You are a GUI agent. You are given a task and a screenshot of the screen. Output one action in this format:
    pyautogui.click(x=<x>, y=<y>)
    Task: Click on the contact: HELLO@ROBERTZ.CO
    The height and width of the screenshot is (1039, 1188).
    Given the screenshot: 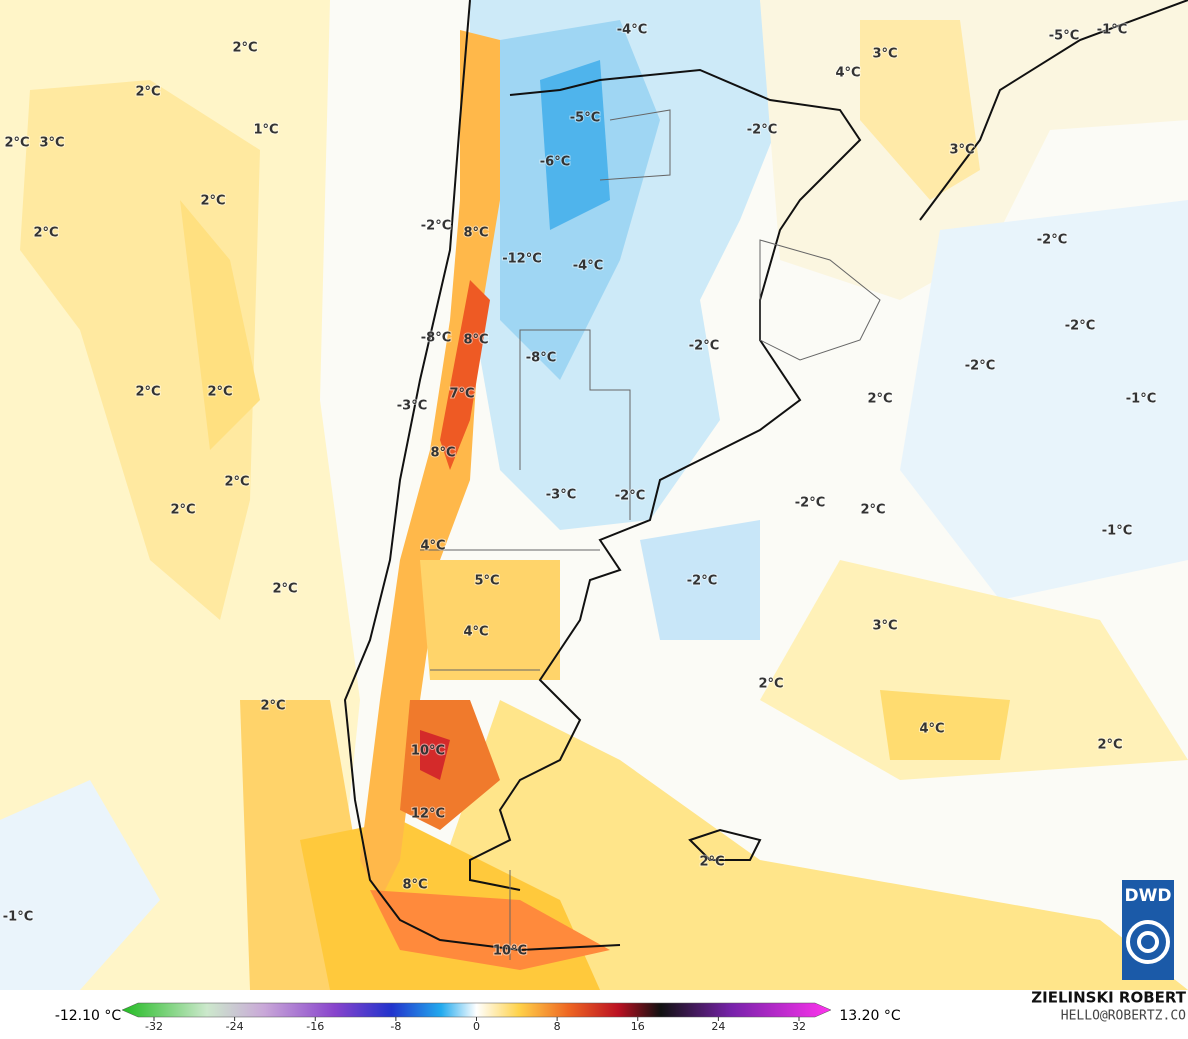 What is the action you would take?
    pyautogui.click(x=1123, y=1016)
    